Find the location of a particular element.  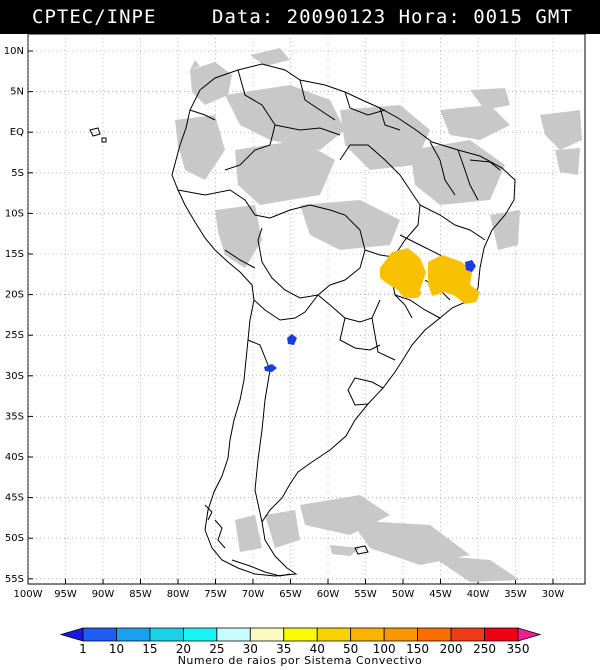

lon-label: 60W is located at coordinates (328, 594).